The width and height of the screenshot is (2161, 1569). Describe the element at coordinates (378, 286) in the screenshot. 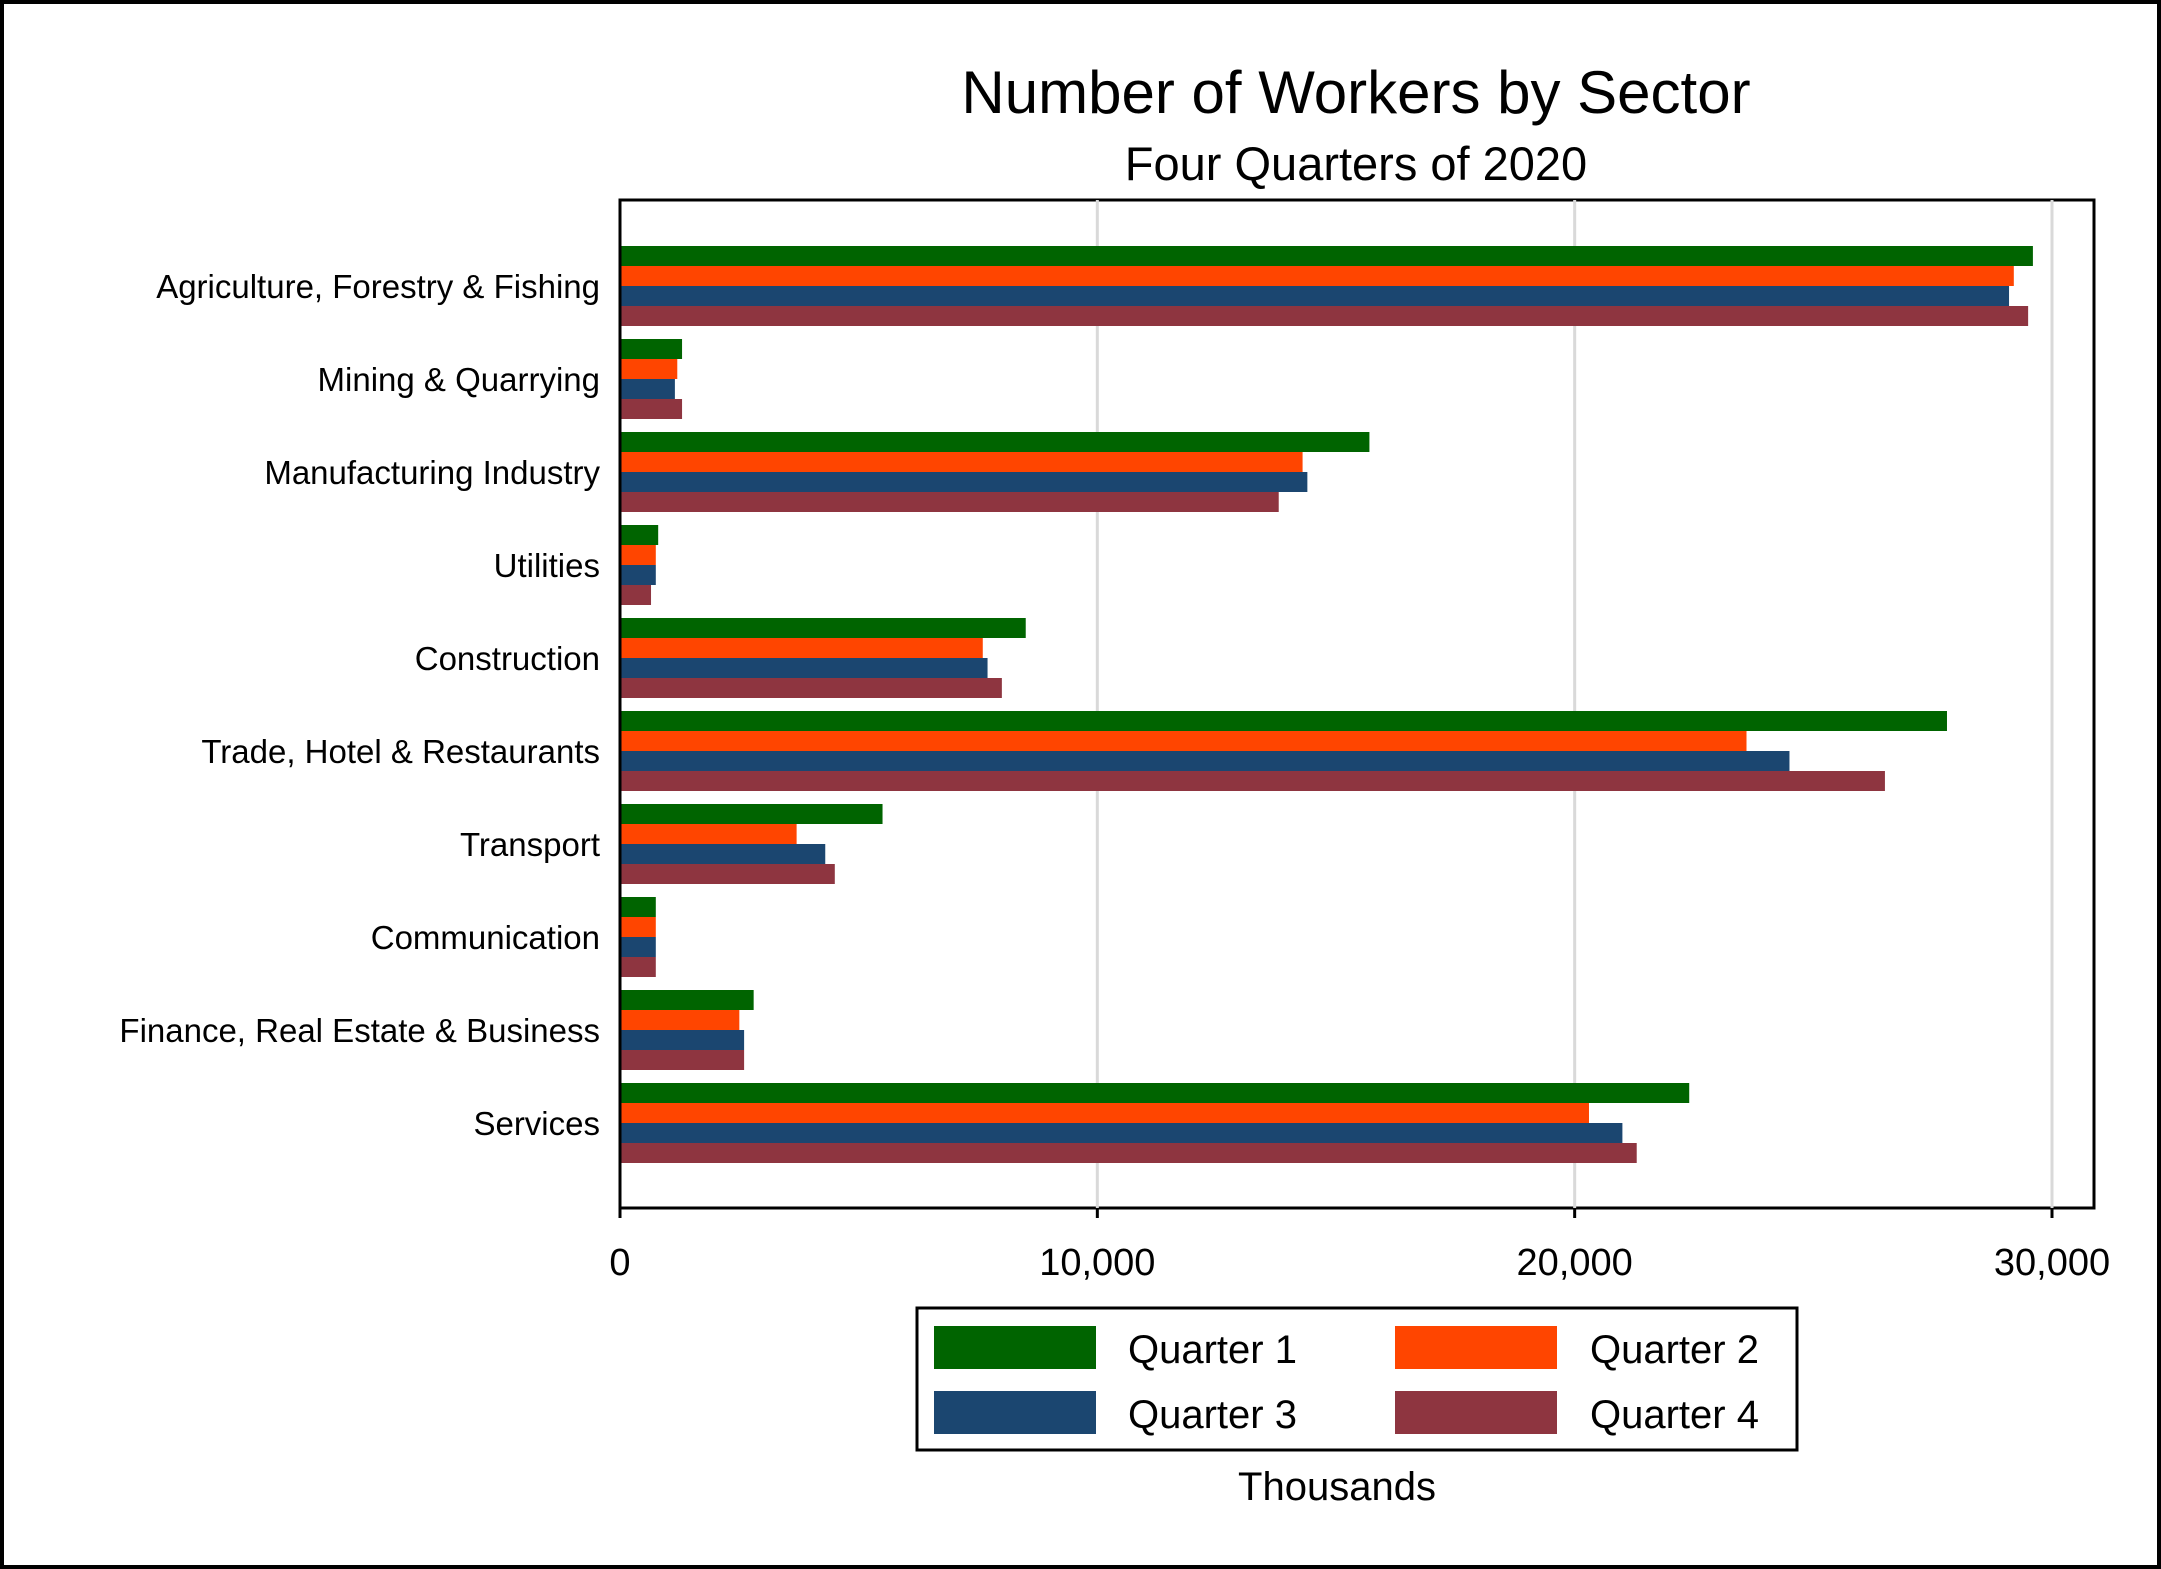

I see `category-label: Agriculture, Forestry & Fishing` at that location.